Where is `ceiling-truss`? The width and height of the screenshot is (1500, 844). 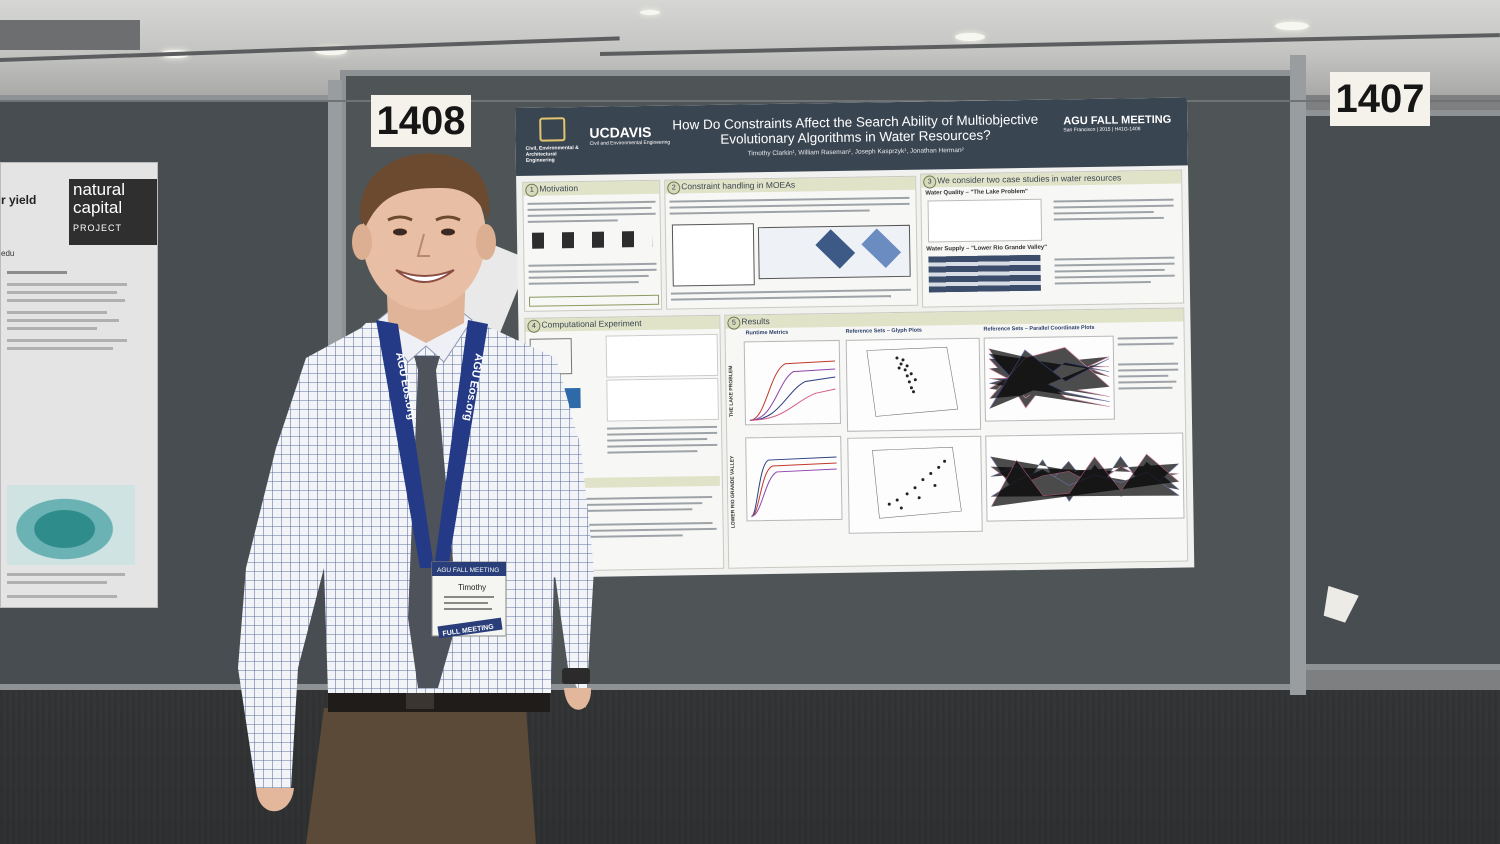 ceiling-truss is located at coordinates (70, 35).